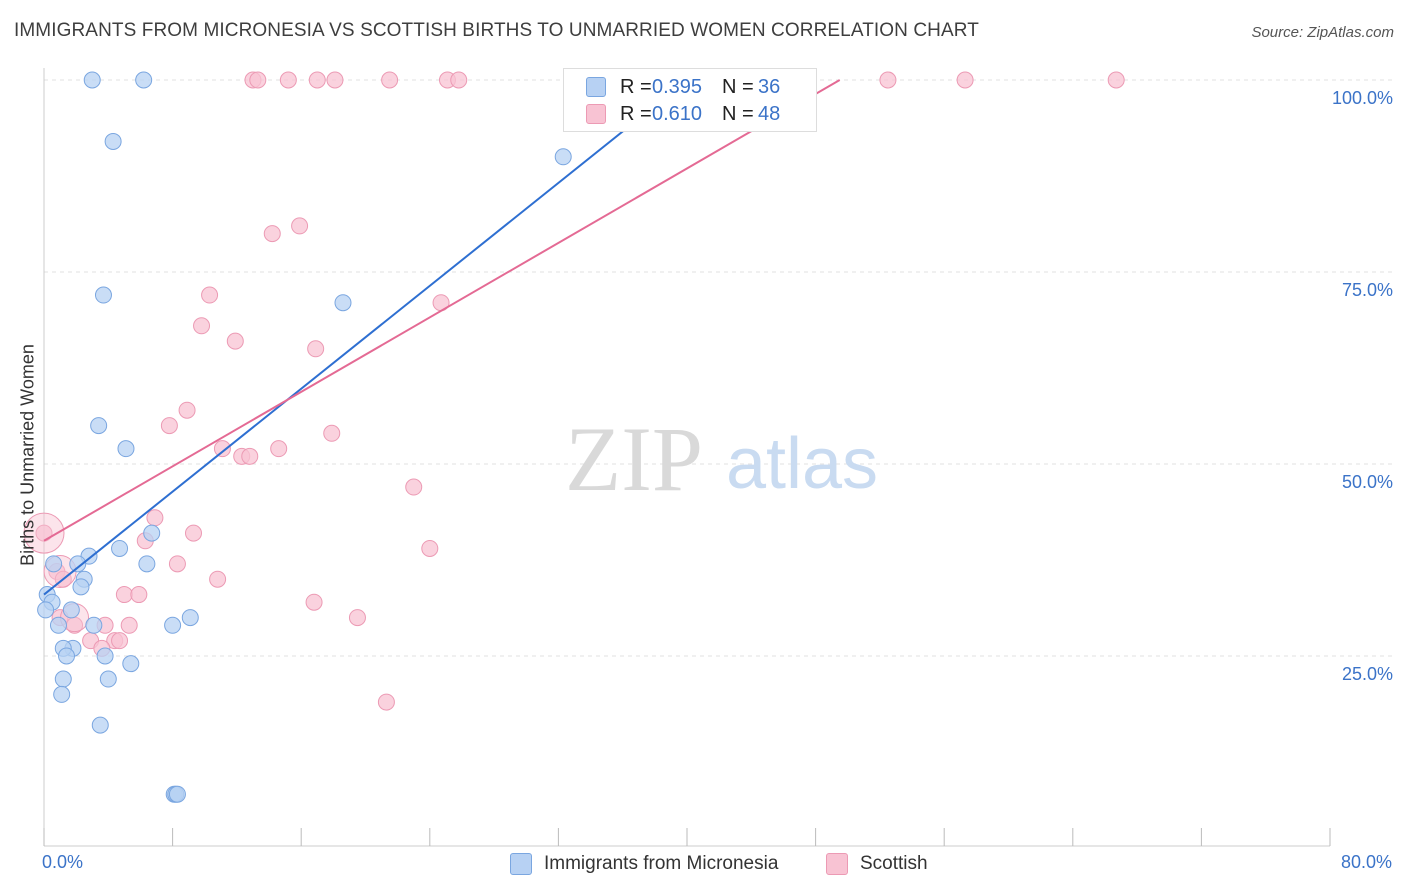 This screenshot has width=1406, height=892. I want to click on watermark-zip: ZIP, so click(634, 459).